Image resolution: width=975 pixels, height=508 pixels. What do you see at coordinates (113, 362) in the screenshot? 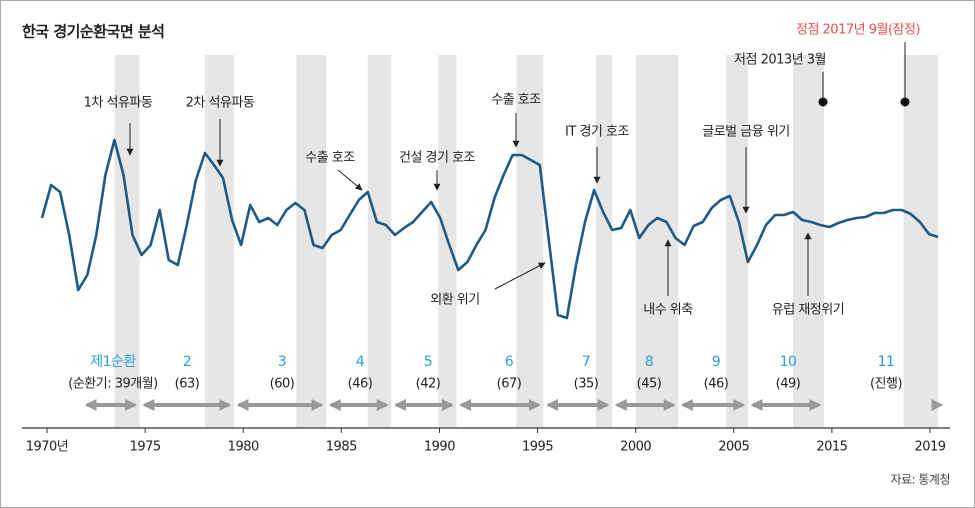
I see `cycle-label: 제1순환` at bounding box center [113, 362].